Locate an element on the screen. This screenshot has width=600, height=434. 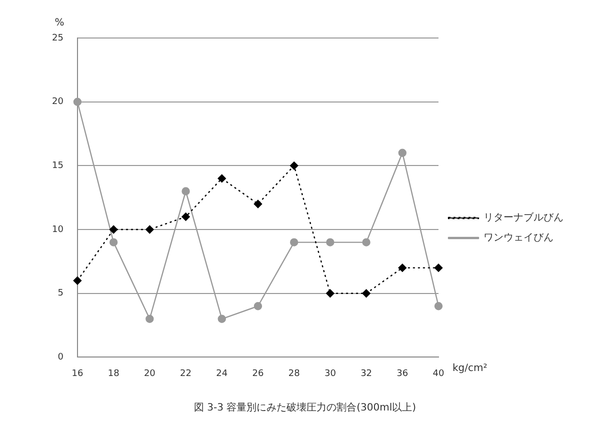
y-axis-title: % is located at coordinates (59, 23).